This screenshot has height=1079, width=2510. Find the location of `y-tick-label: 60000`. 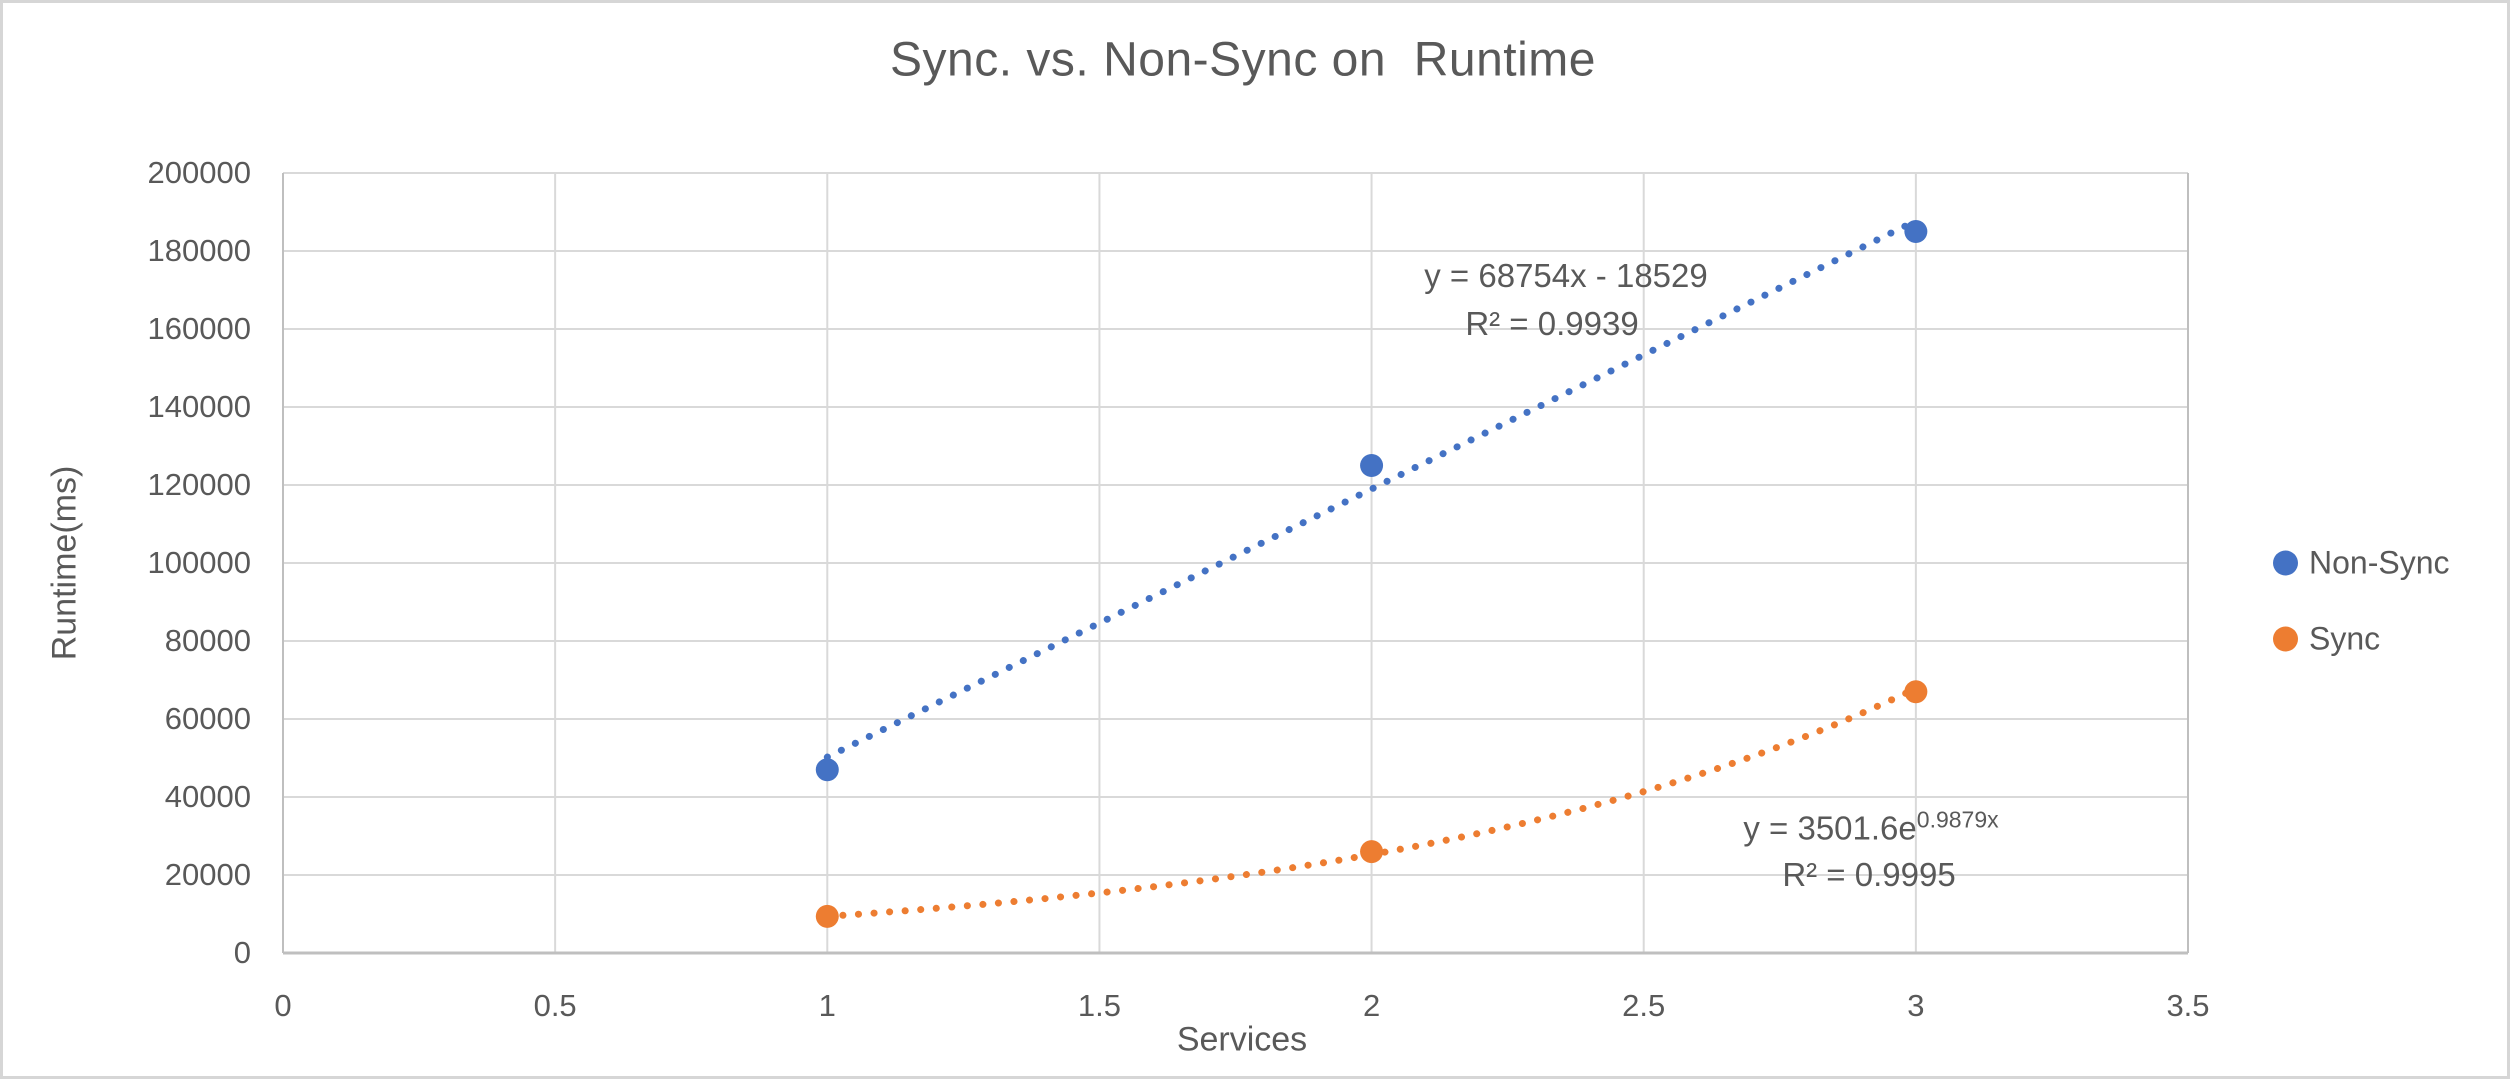

y-tick-label: 60000 is located at coordinates (207, 718).